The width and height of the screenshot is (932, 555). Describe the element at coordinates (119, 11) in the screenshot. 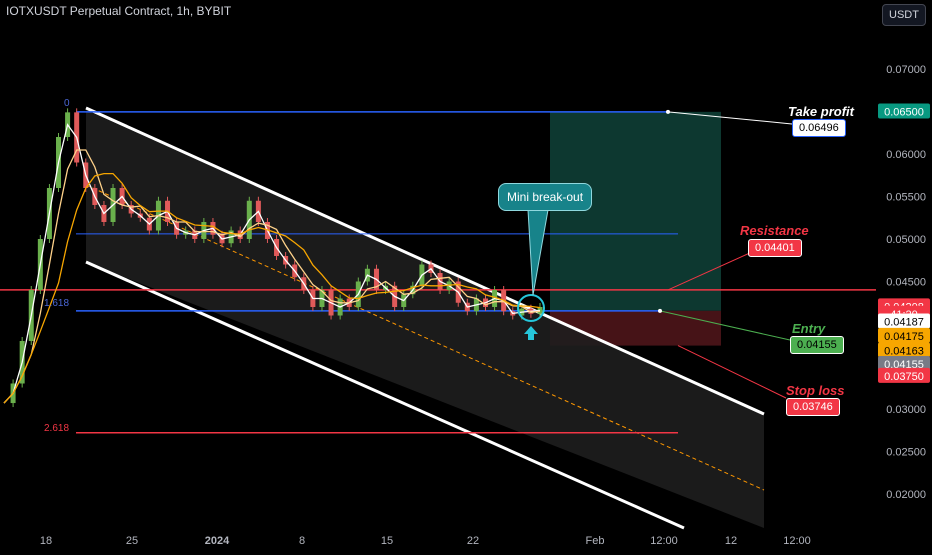

I see `chart-title: IOTXUSDT Perpetual Contract, 1h, BYBIT` at that location.